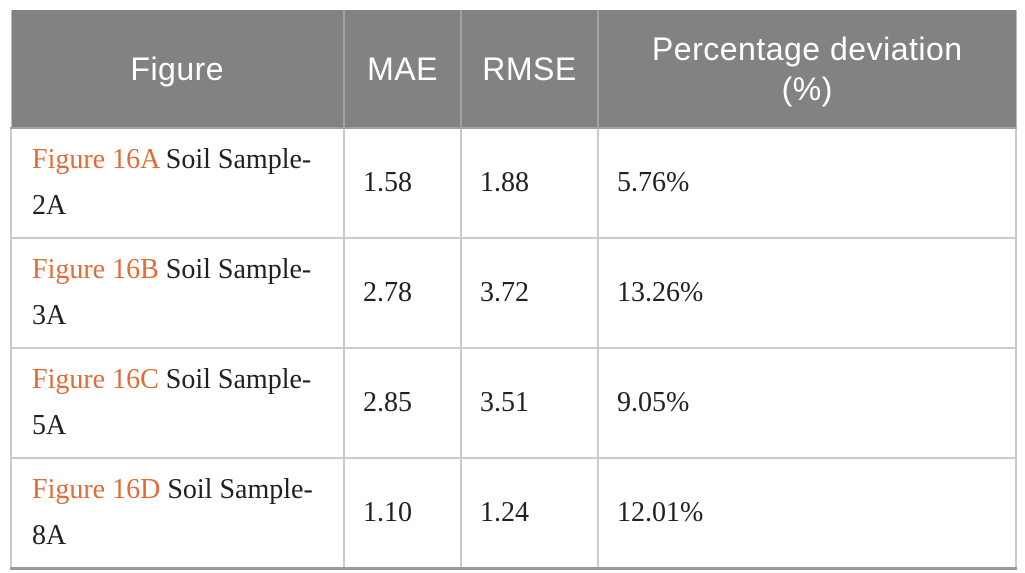  Describe the element at coordinates (95, 269) in the screenshot. I see `figure-link: Figure 16B` at that location.